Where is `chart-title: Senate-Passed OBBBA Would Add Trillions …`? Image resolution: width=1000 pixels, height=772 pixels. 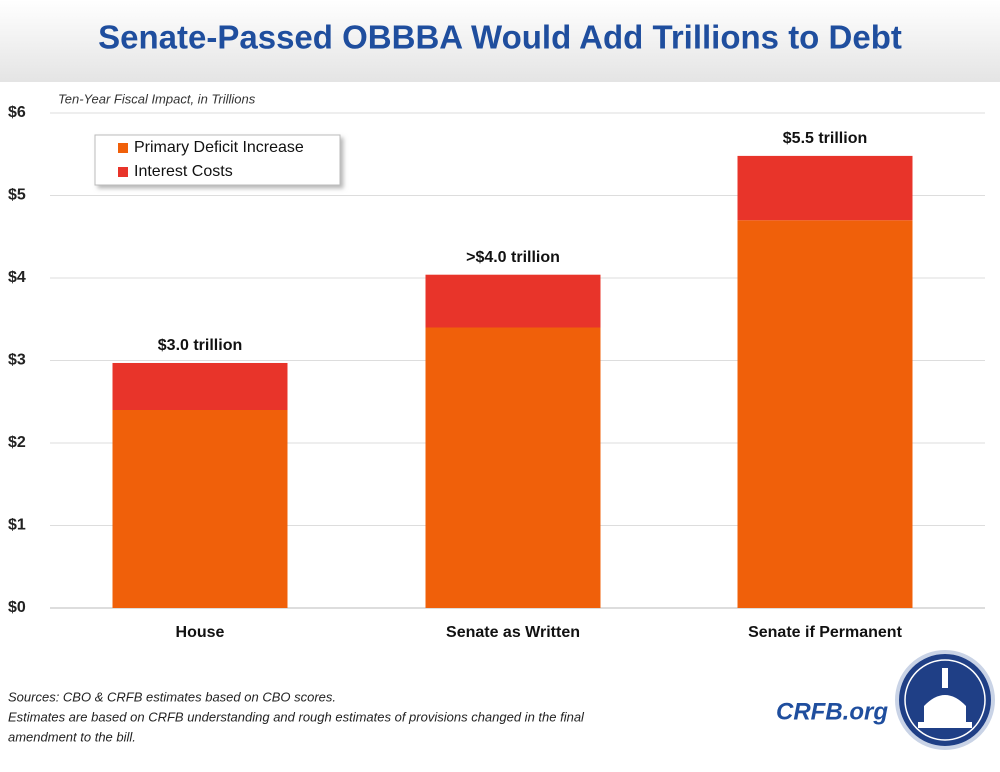 chart-title: Senate-Passed OBBBA Would Add Trillions … is located at coordinates (500, 37).